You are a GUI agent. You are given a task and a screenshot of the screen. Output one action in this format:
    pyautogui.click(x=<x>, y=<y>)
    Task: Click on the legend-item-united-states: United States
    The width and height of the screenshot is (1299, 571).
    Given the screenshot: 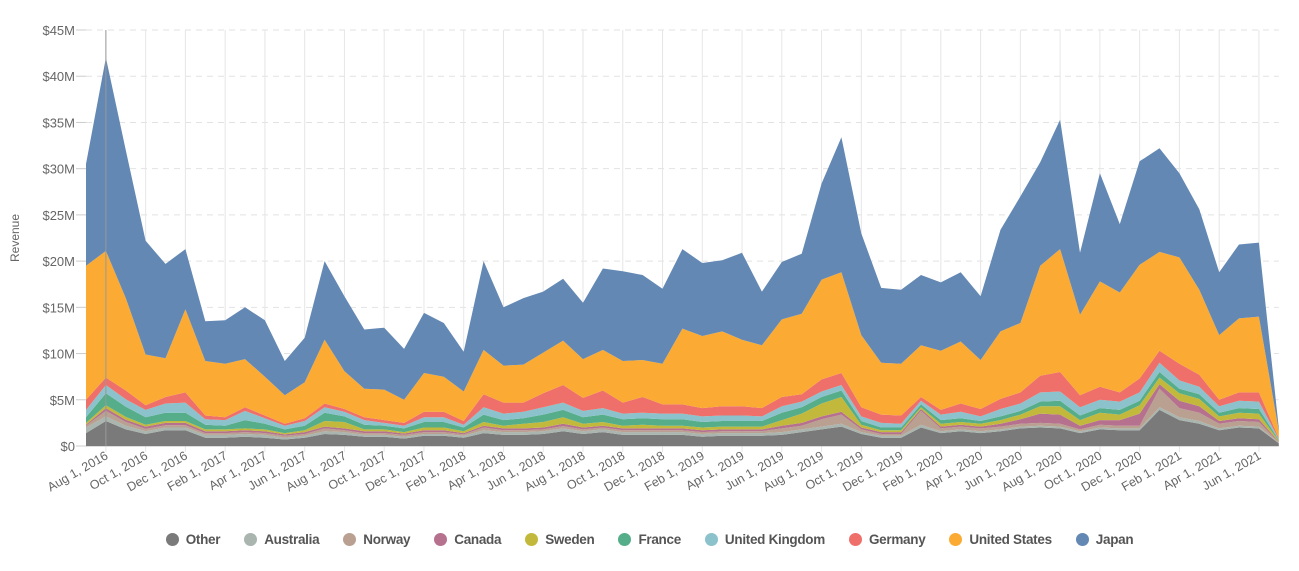 What is the action you would take?
    pyautogui.click(x=1000, y=539)
    